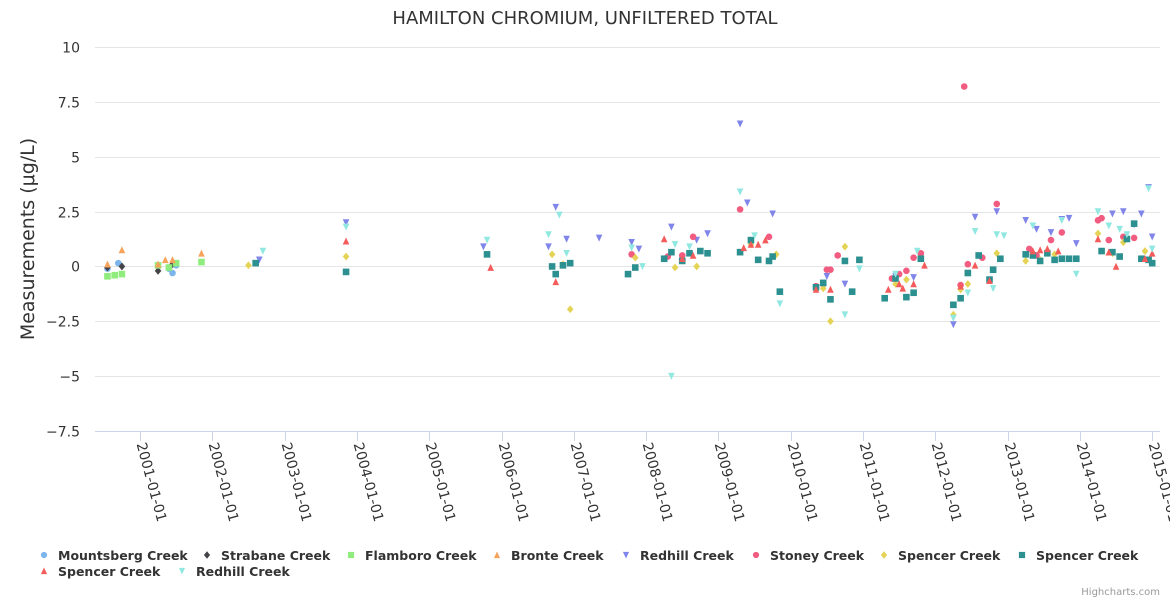 The height and width of the screenshot is (600, 1170). I want to click on legend-label: Flamboro Creek, so click(421, 555).